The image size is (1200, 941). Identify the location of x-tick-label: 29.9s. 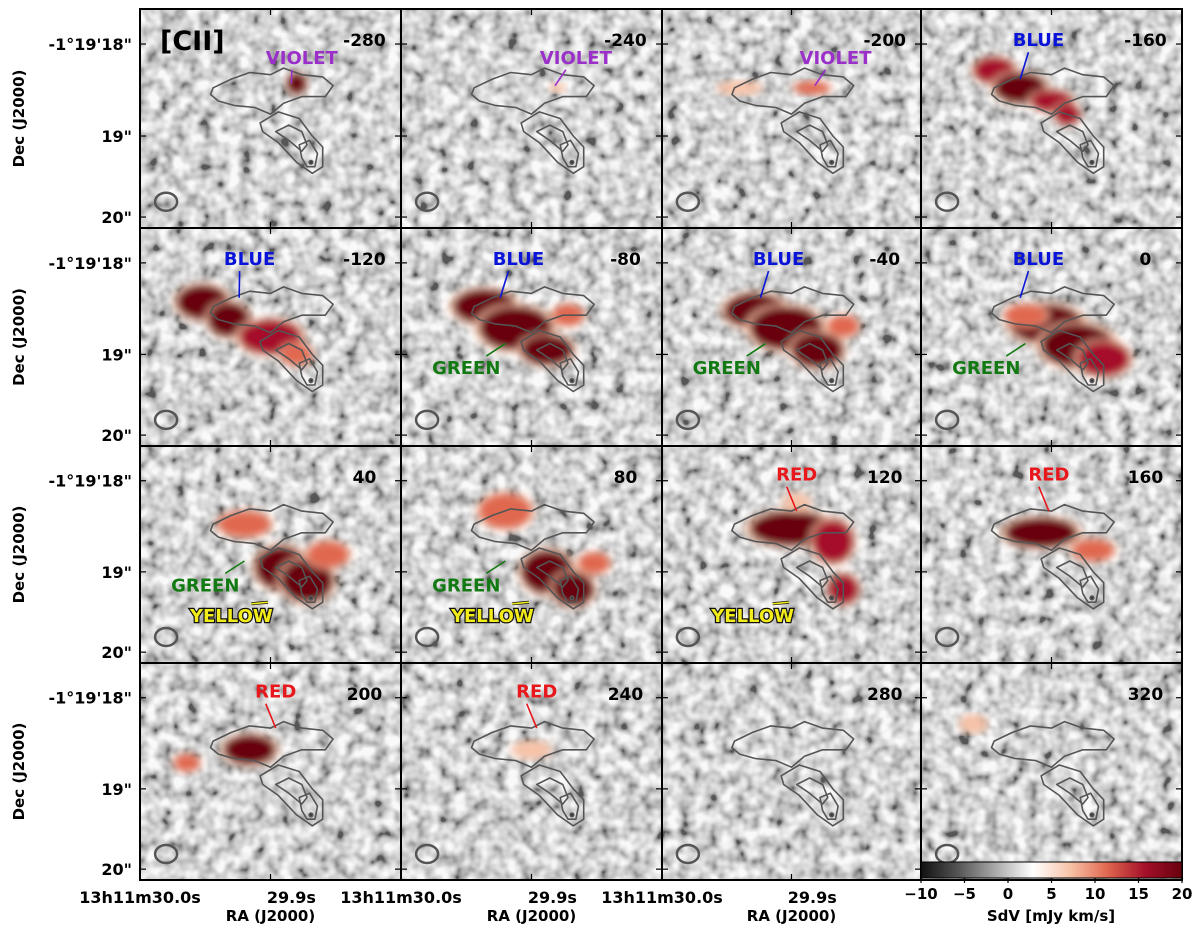
(291, 897).